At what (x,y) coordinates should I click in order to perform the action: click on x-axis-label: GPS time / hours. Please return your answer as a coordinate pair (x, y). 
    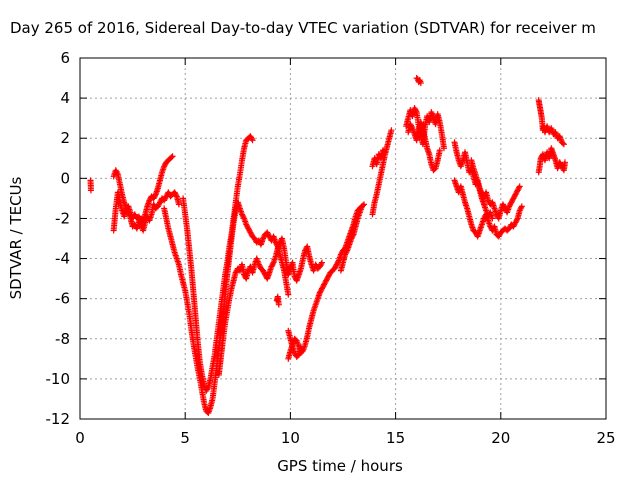
    Looking at the image, I should click on (340, 466).